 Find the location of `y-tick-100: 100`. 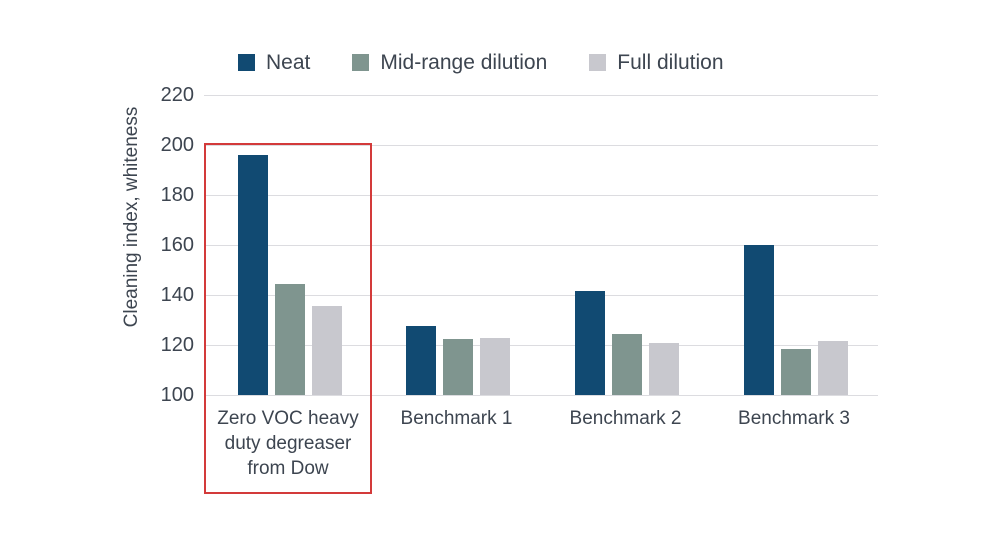

y-tick-100: 100 is located at coordinates (177, 395).